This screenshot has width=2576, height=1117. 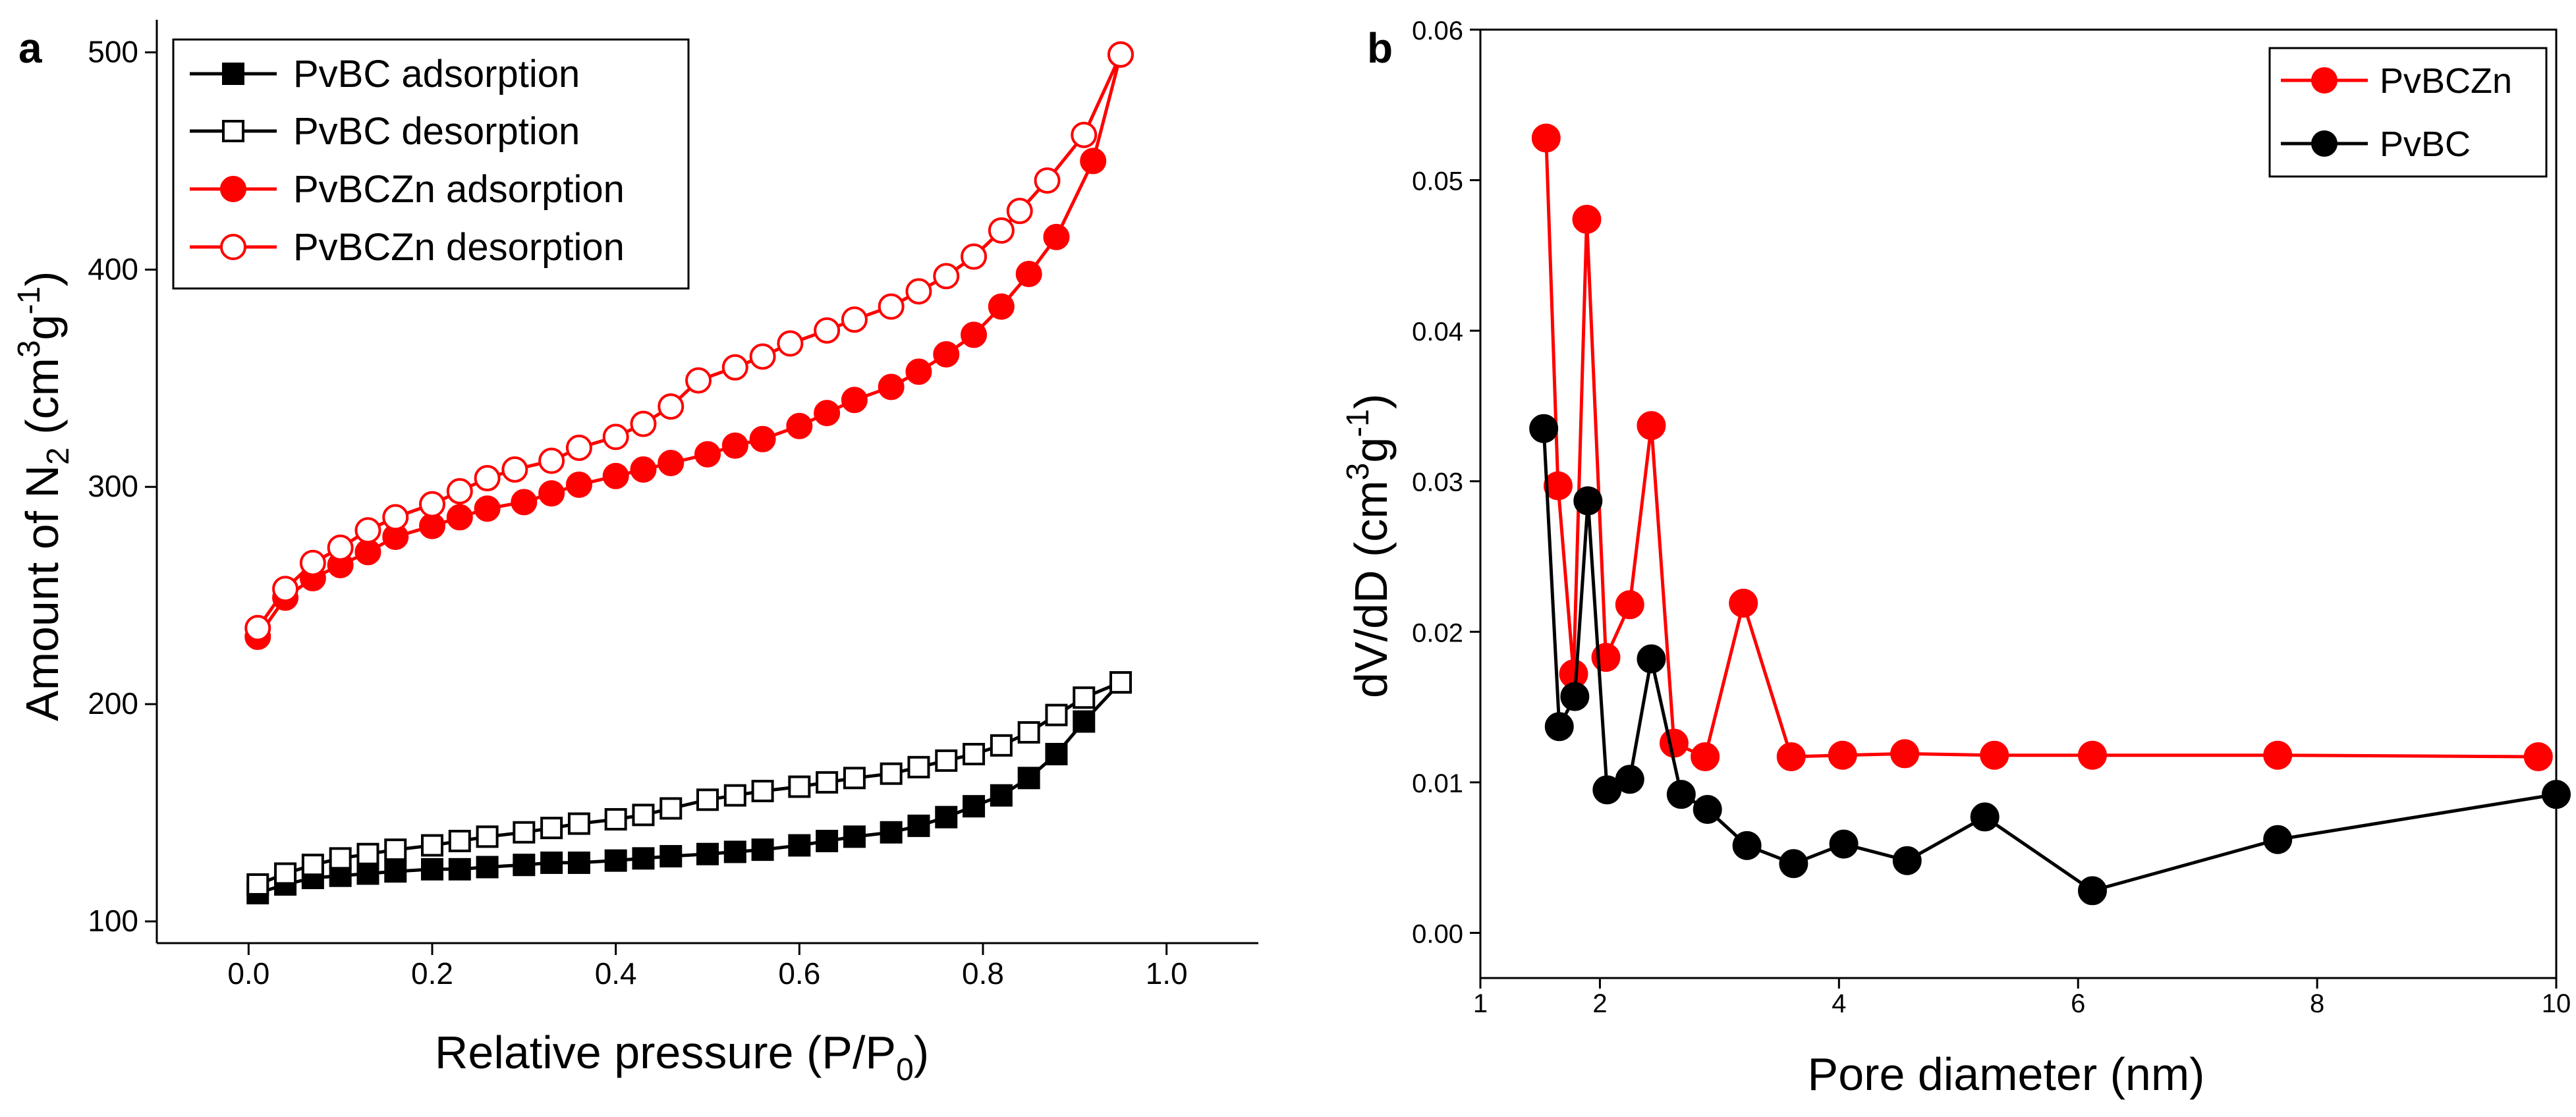 What do you see at coordinates (113, 921) in the screenshot?
I see `panel-a-y-tick-label: 100` at bounding box center [113, 921].